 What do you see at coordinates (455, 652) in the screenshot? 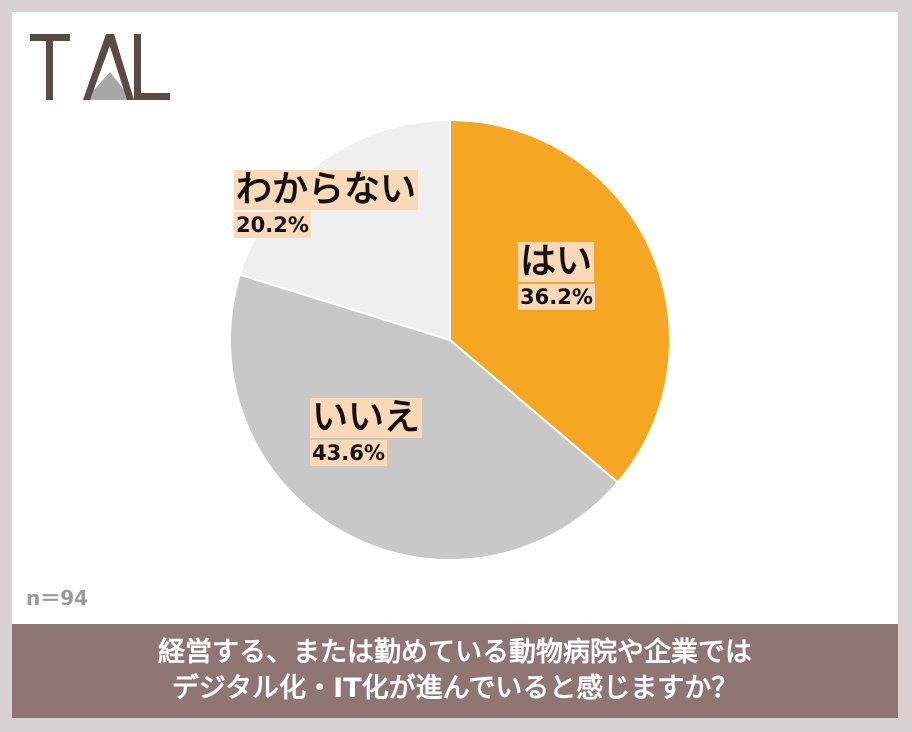
I see `question-line-1: 経営する、または勤めている動物病院や企業では` at bounding box center [455, 652].